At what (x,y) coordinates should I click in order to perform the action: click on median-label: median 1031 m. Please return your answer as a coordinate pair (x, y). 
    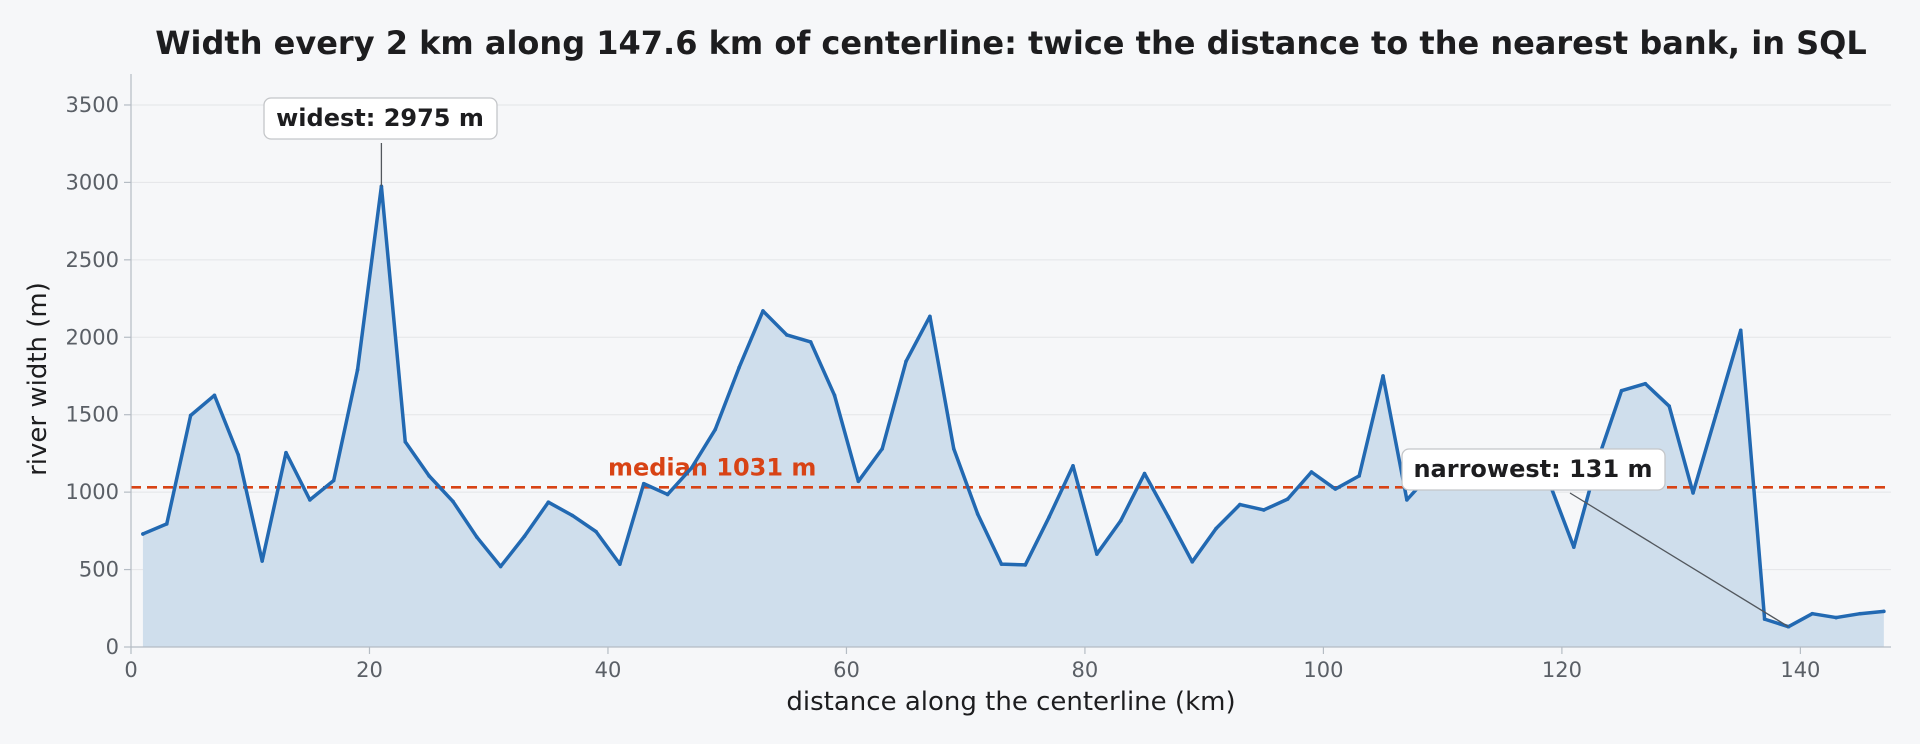
    Looking at the image, I should click on (712, 467).